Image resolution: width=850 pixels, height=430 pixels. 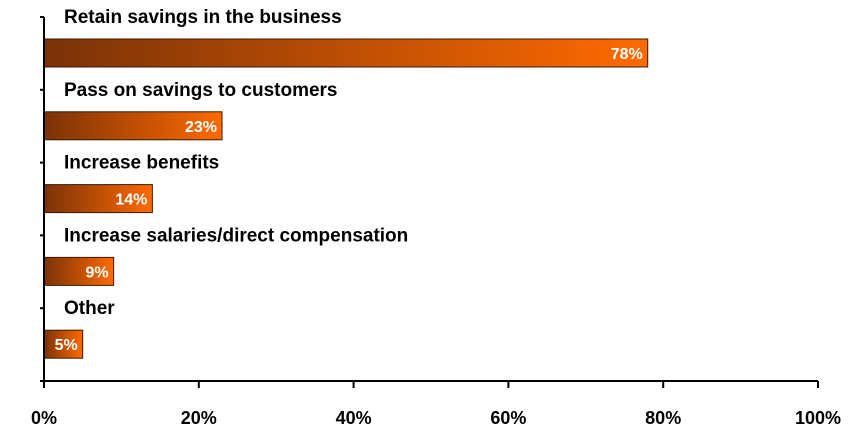 What do you see at coordinates (97, 272) in the screenshot?
I see `data-label: 9%` at bounding box center [97, 272].